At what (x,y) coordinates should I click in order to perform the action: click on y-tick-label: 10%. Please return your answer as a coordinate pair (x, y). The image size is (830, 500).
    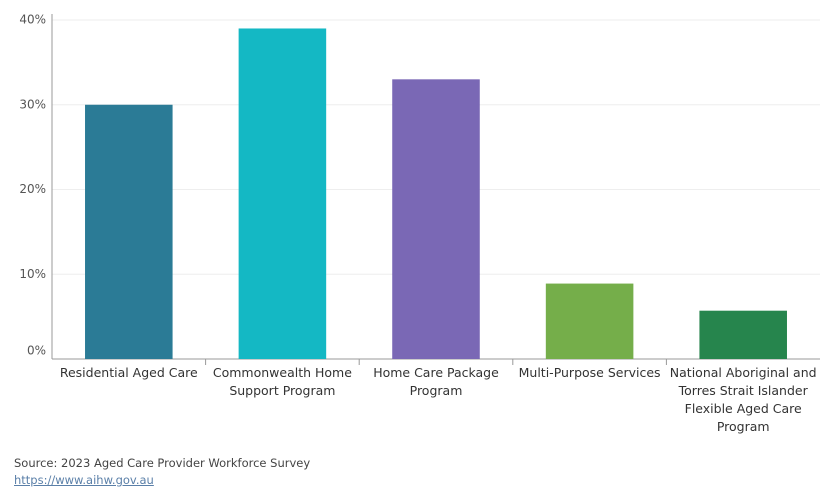
    Looking at the image, I should click on (32, 274).